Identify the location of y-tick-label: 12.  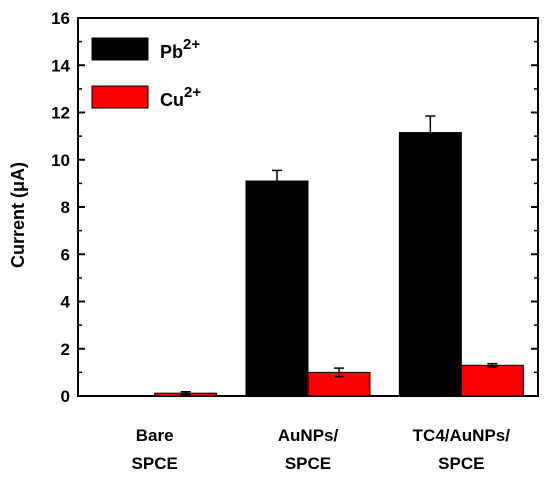
(60, 113).